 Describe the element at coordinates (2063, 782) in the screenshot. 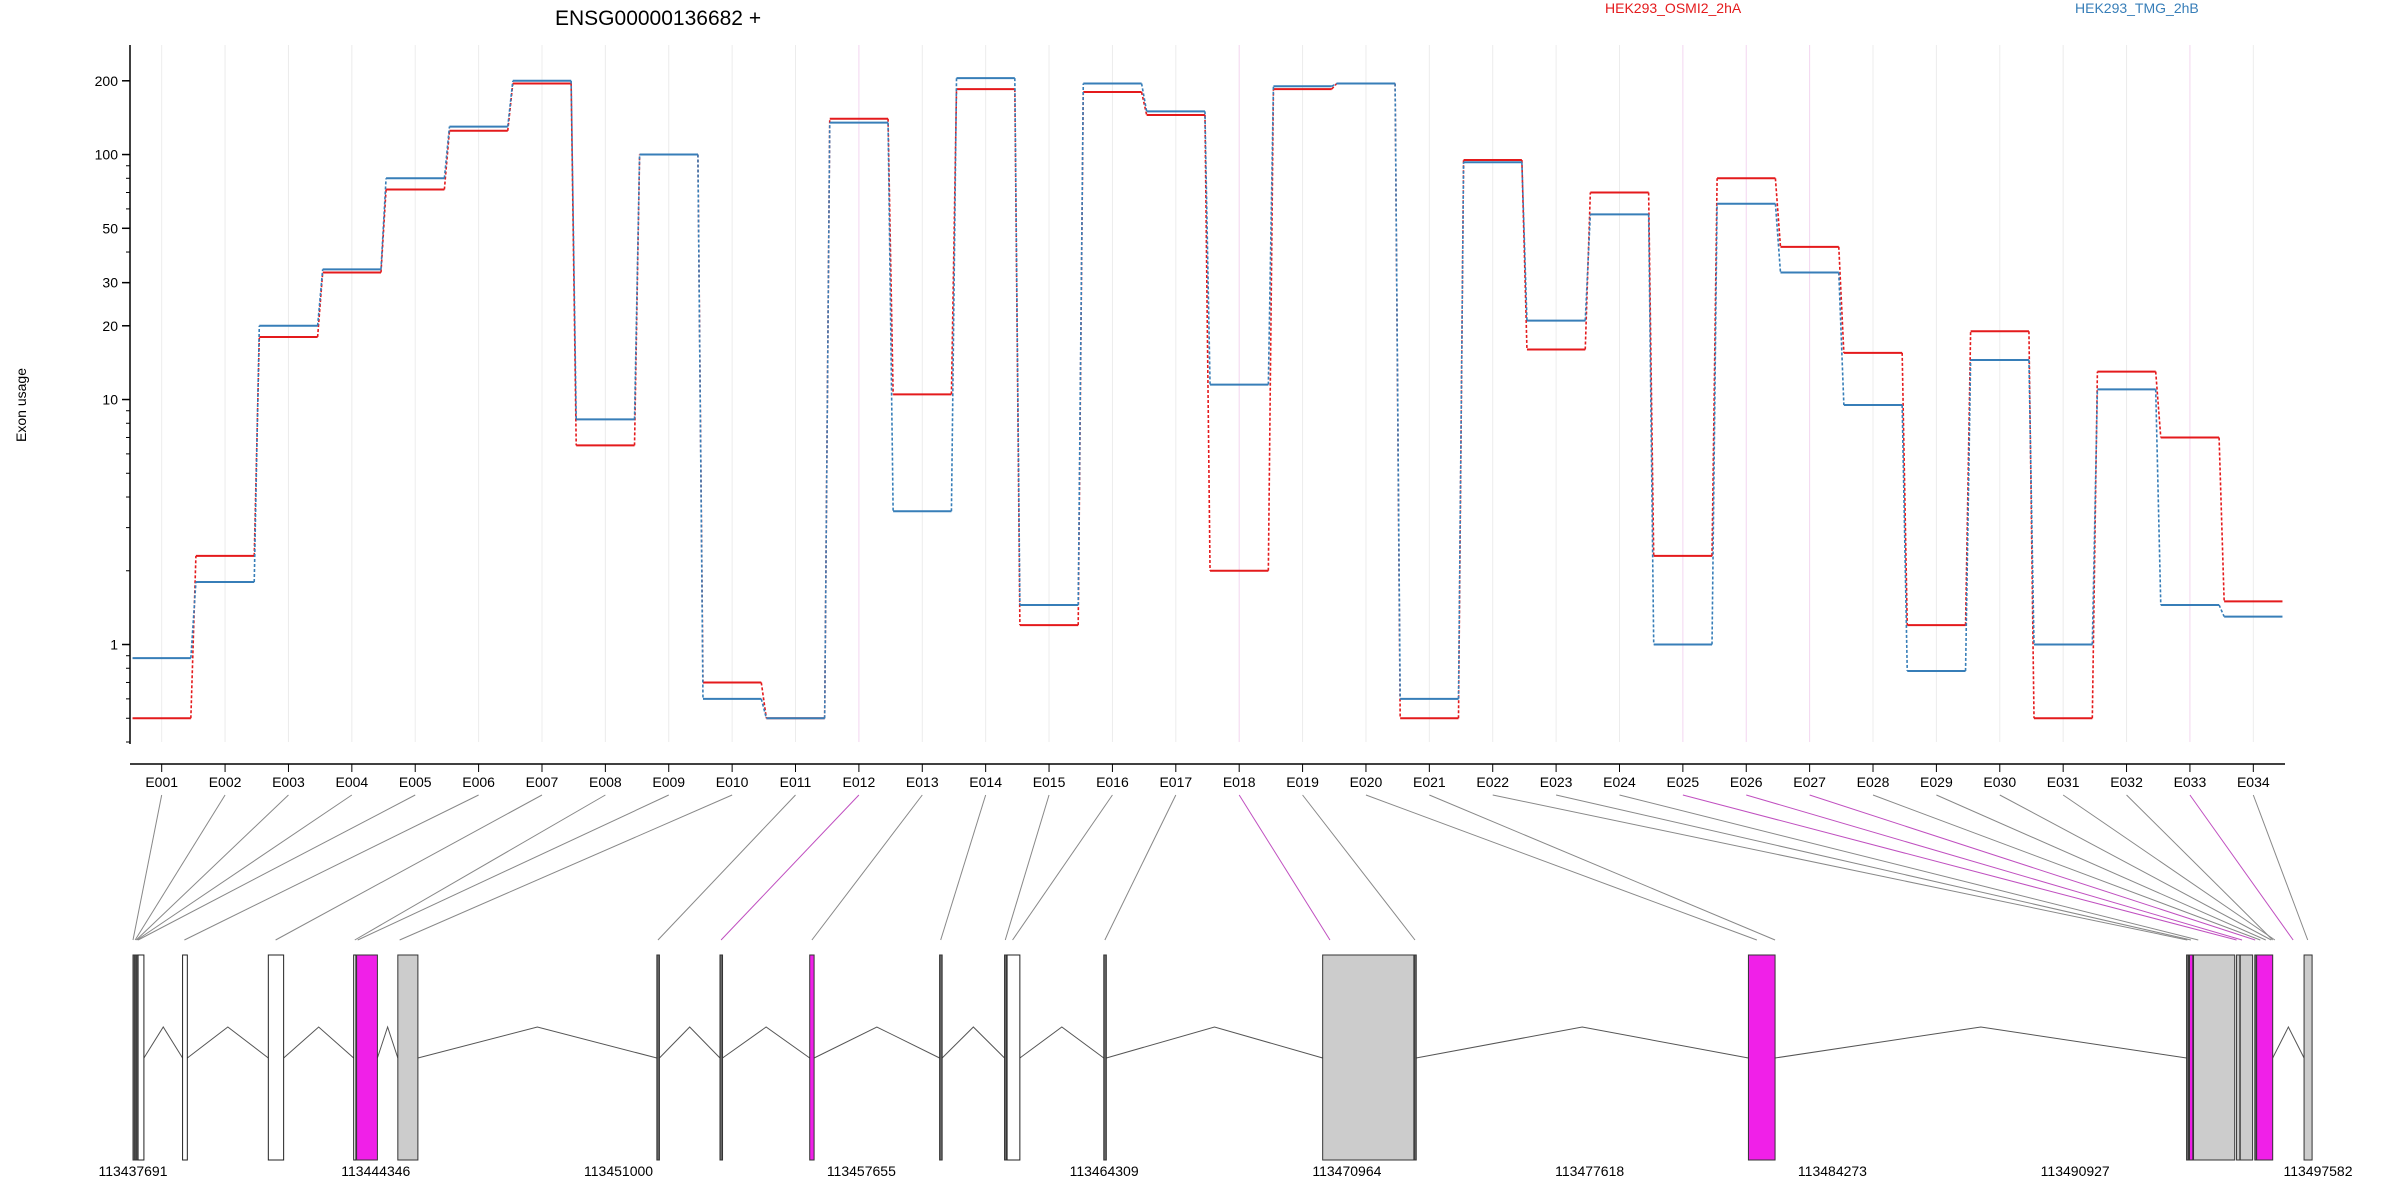

I see `x-tick-label-e031: E031` at that location.